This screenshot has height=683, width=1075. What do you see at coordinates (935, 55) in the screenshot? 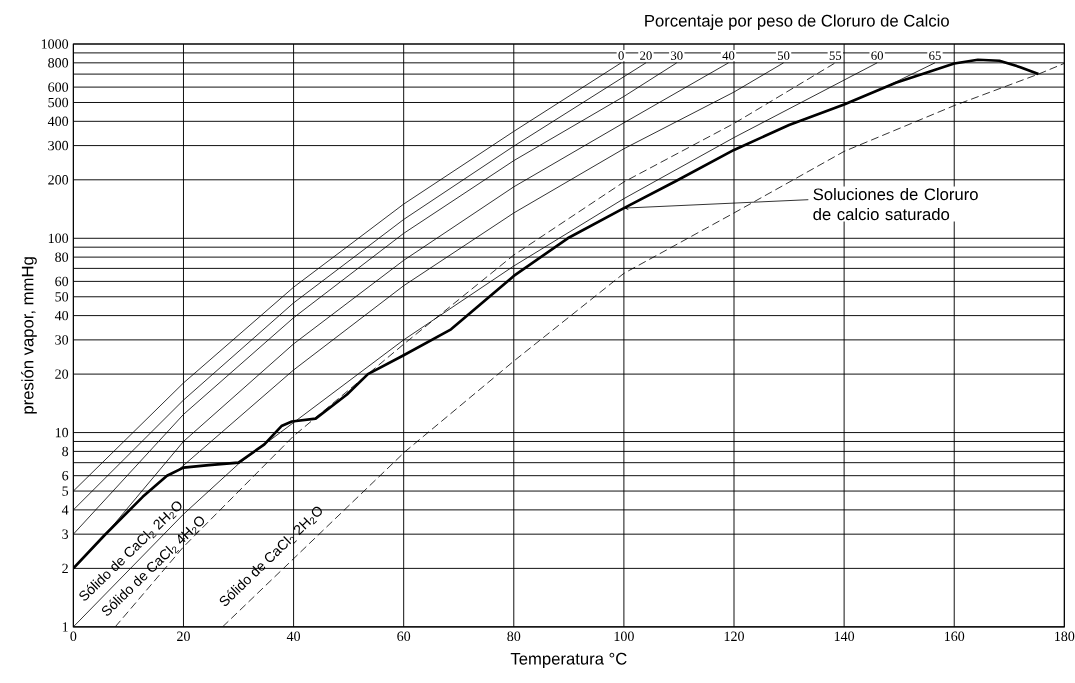
I see `series-label: 65` at bounding box center [935, 55].